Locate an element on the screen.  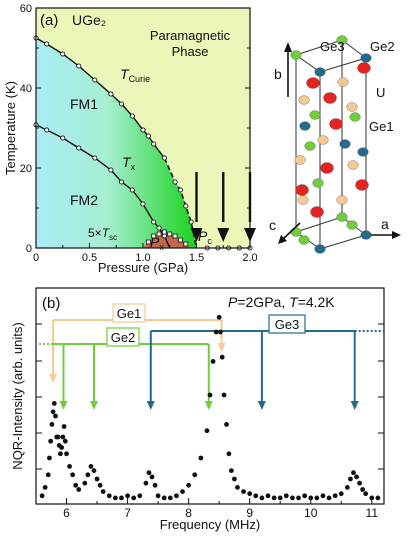
region-label-phase: Phase is located at coordinates (190, 51).